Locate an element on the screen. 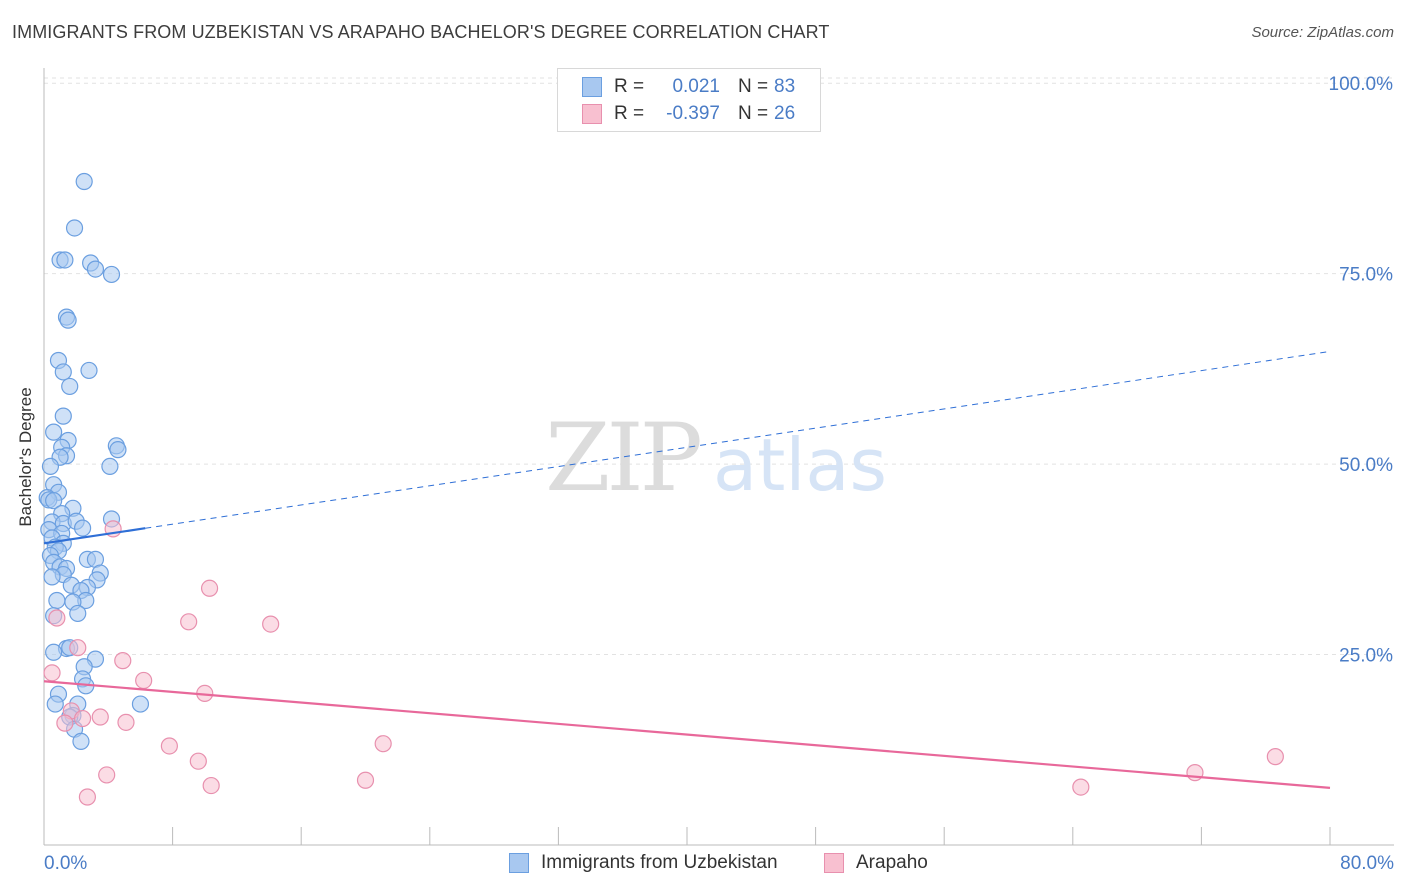  y-axis-label: Bachelor's Degree is located at coordinates (25, 457).